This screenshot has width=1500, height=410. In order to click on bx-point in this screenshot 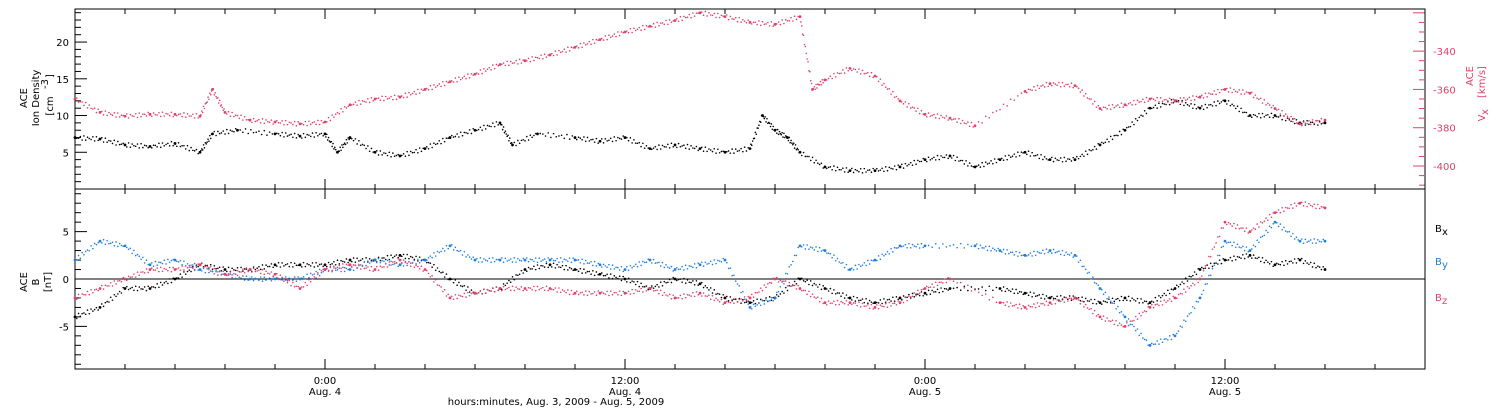, I will do `click(1250, 255)`.